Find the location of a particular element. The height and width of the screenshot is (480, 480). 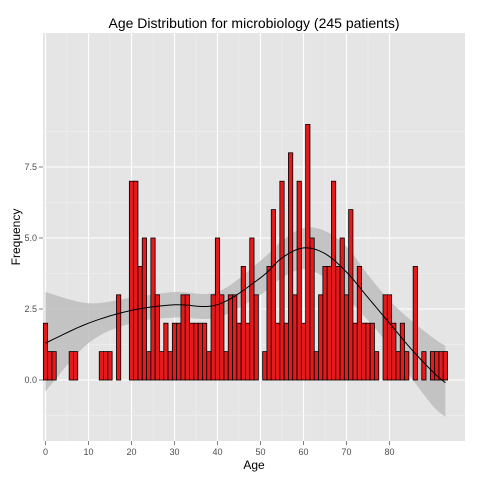

y-tick-label: 7.5 is located at coordinates (30, 167).